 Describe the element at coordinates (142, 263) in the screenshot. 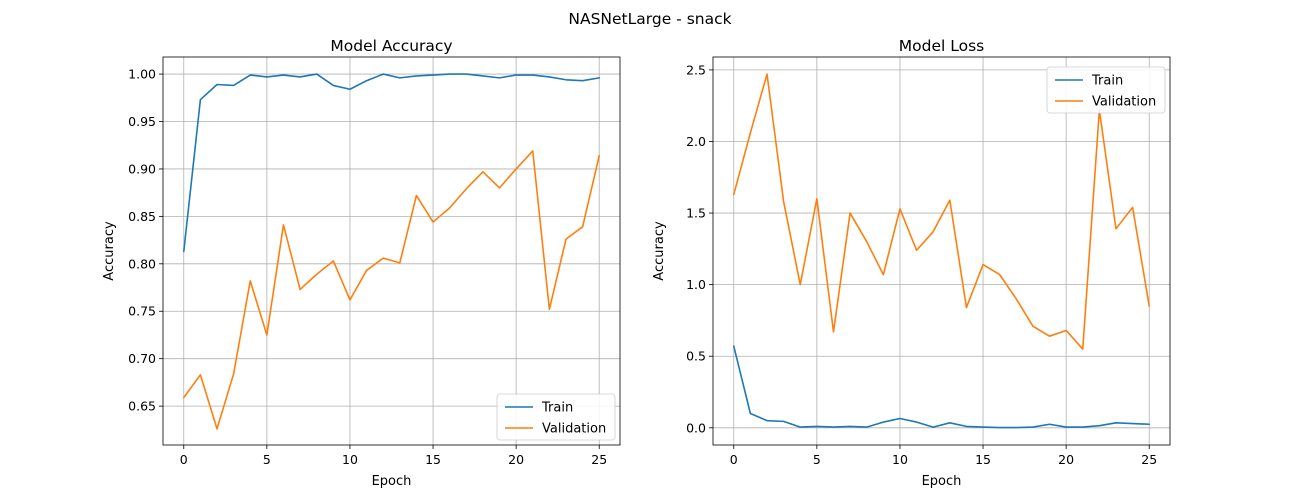

I see `y-tick-label: 0.80` at that location.